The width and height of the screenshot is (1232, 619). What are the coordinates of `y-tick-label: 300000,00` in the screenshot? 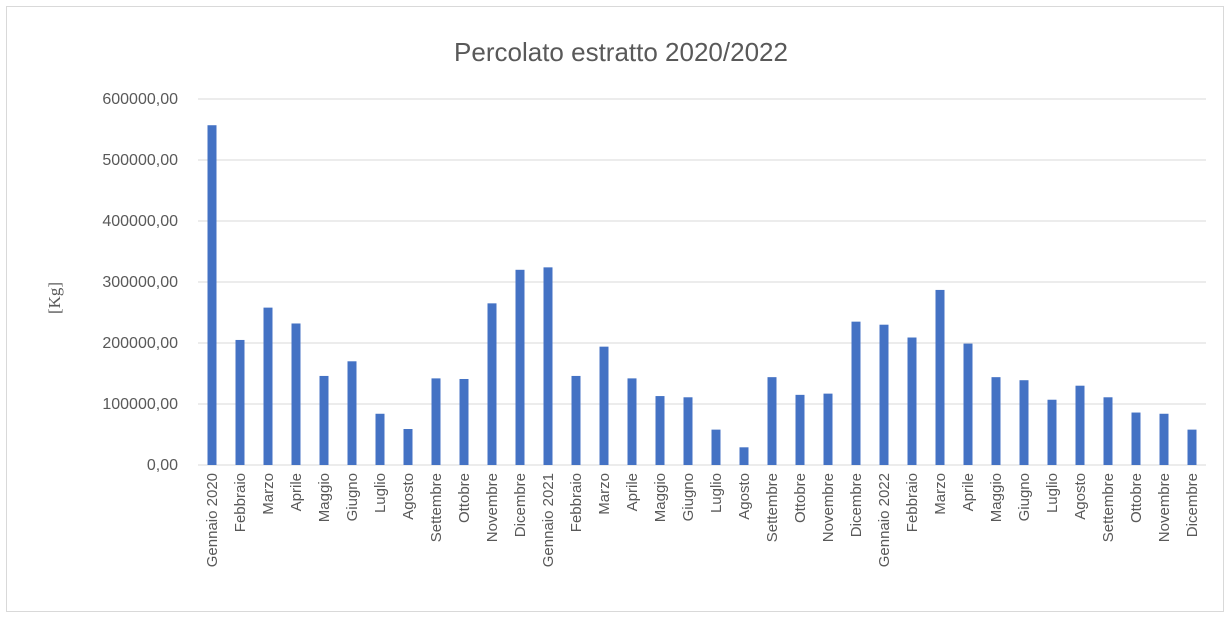 It's located at (140, 282).